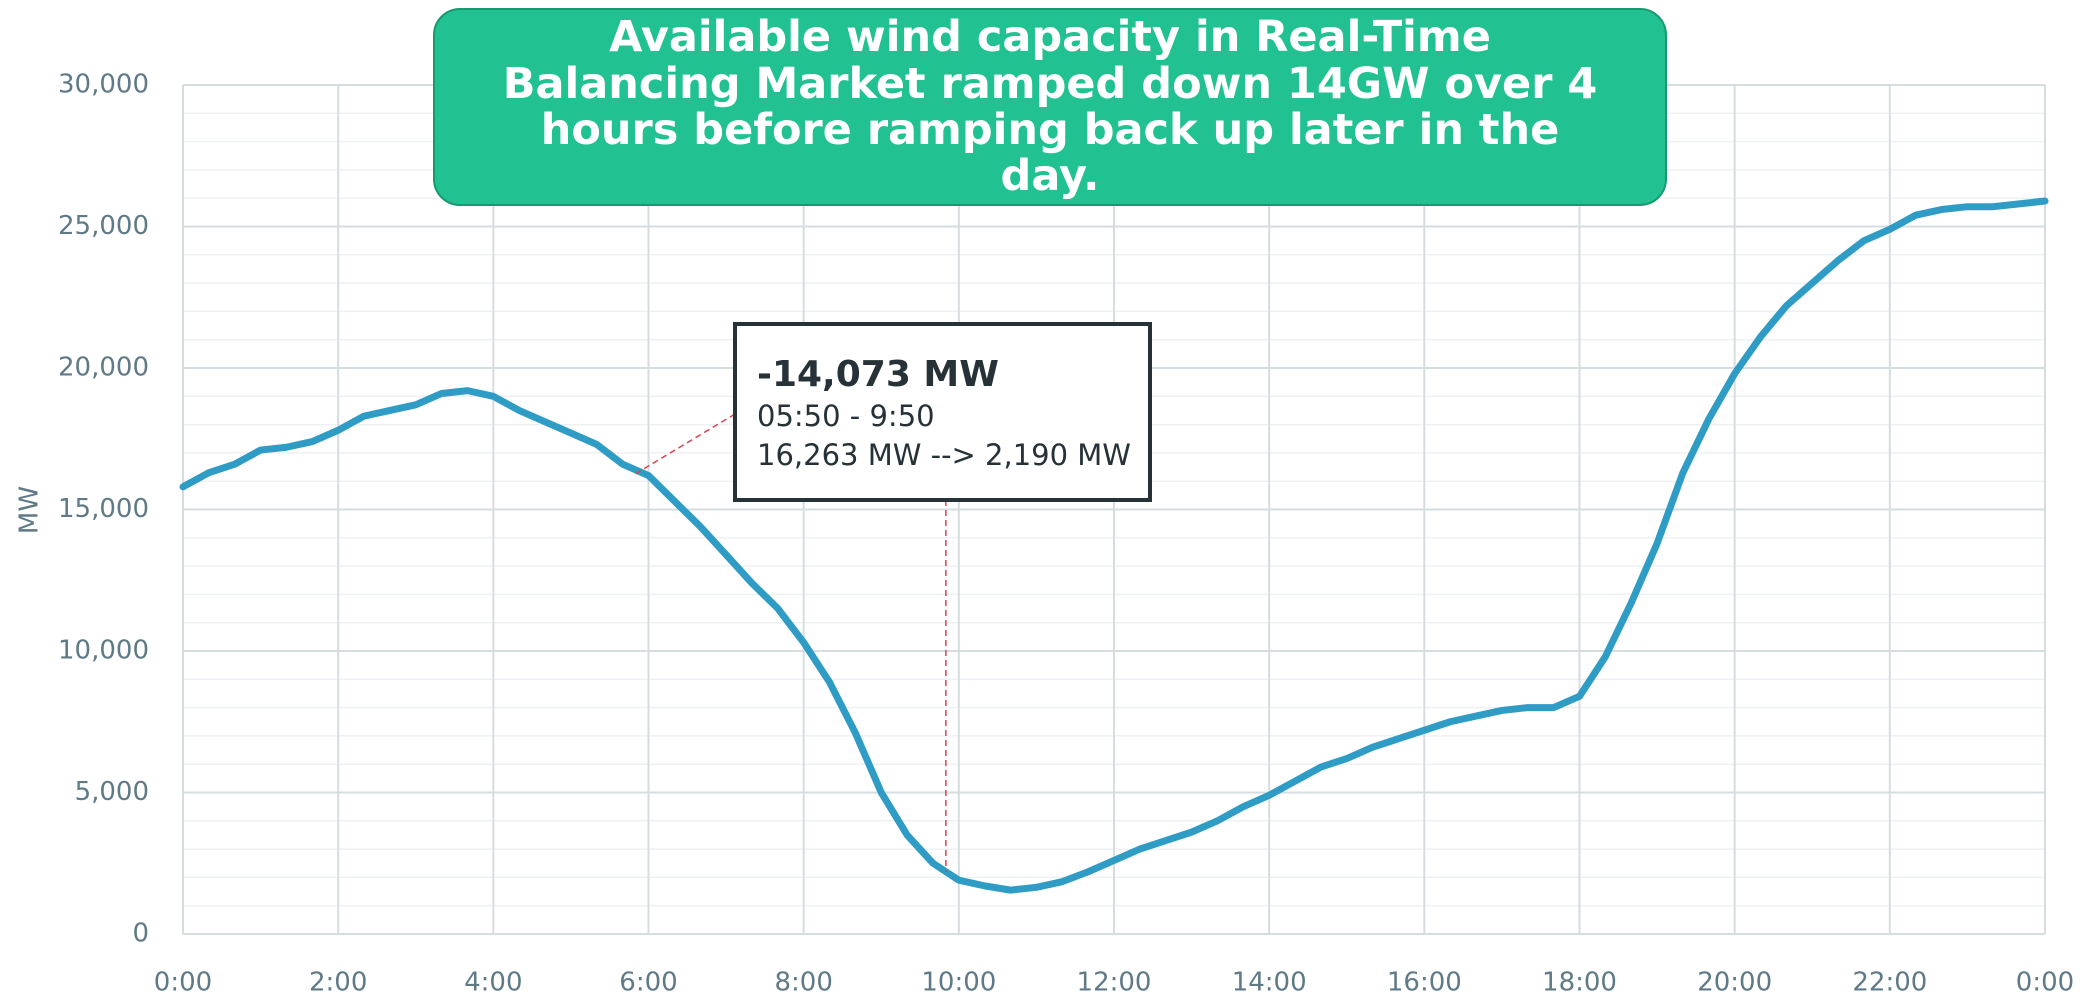  I want to click on x-tick-label: 16:00, so click(1424, 982).